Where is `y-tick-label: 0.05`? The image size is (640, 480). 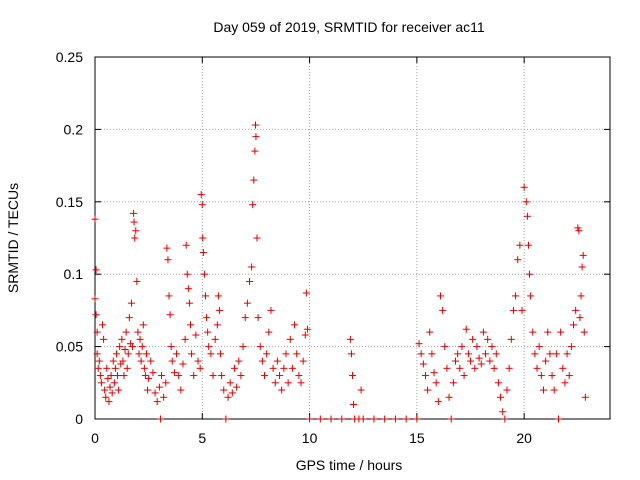
y-tick-label: 0.05 is located at coordinates (69, 347).